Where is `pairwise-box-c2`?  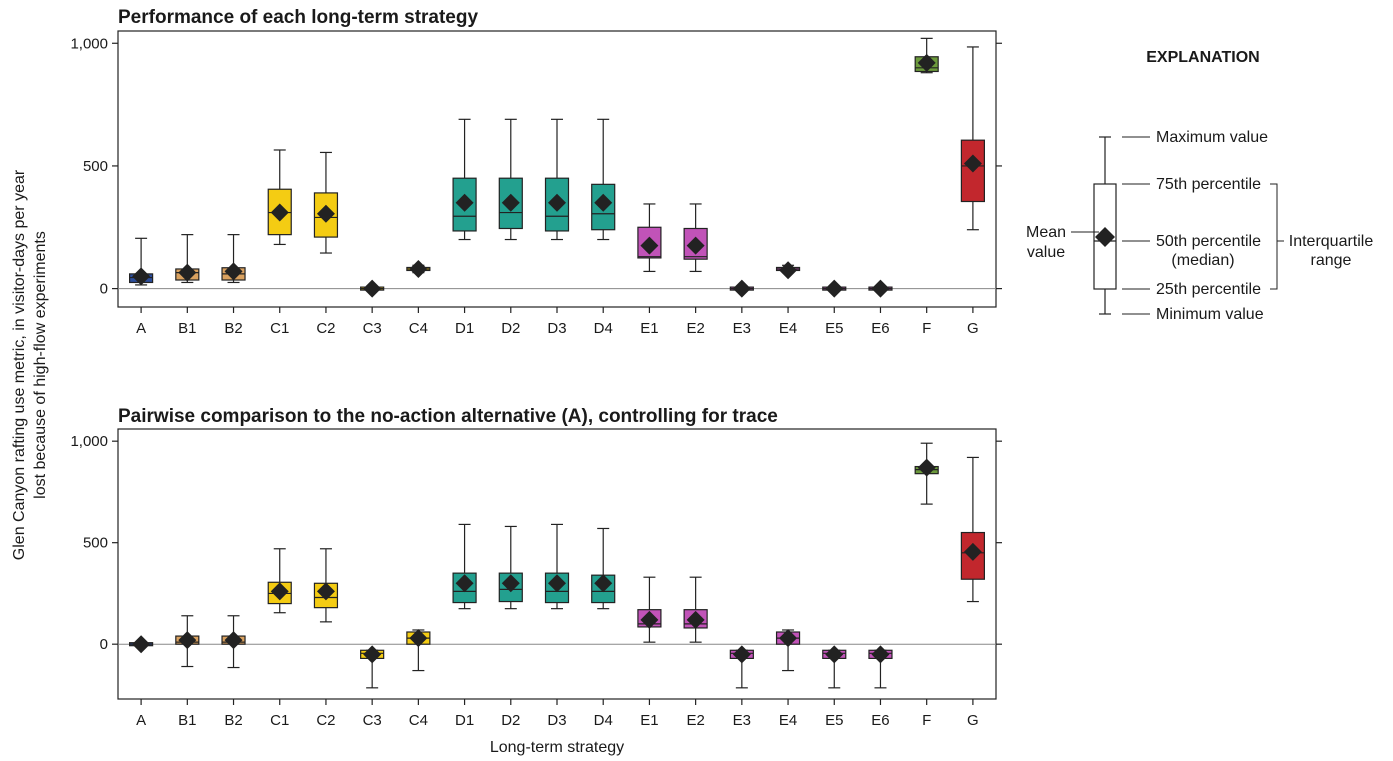 pairwise-box-c2 is located at coordinates (326, 585).